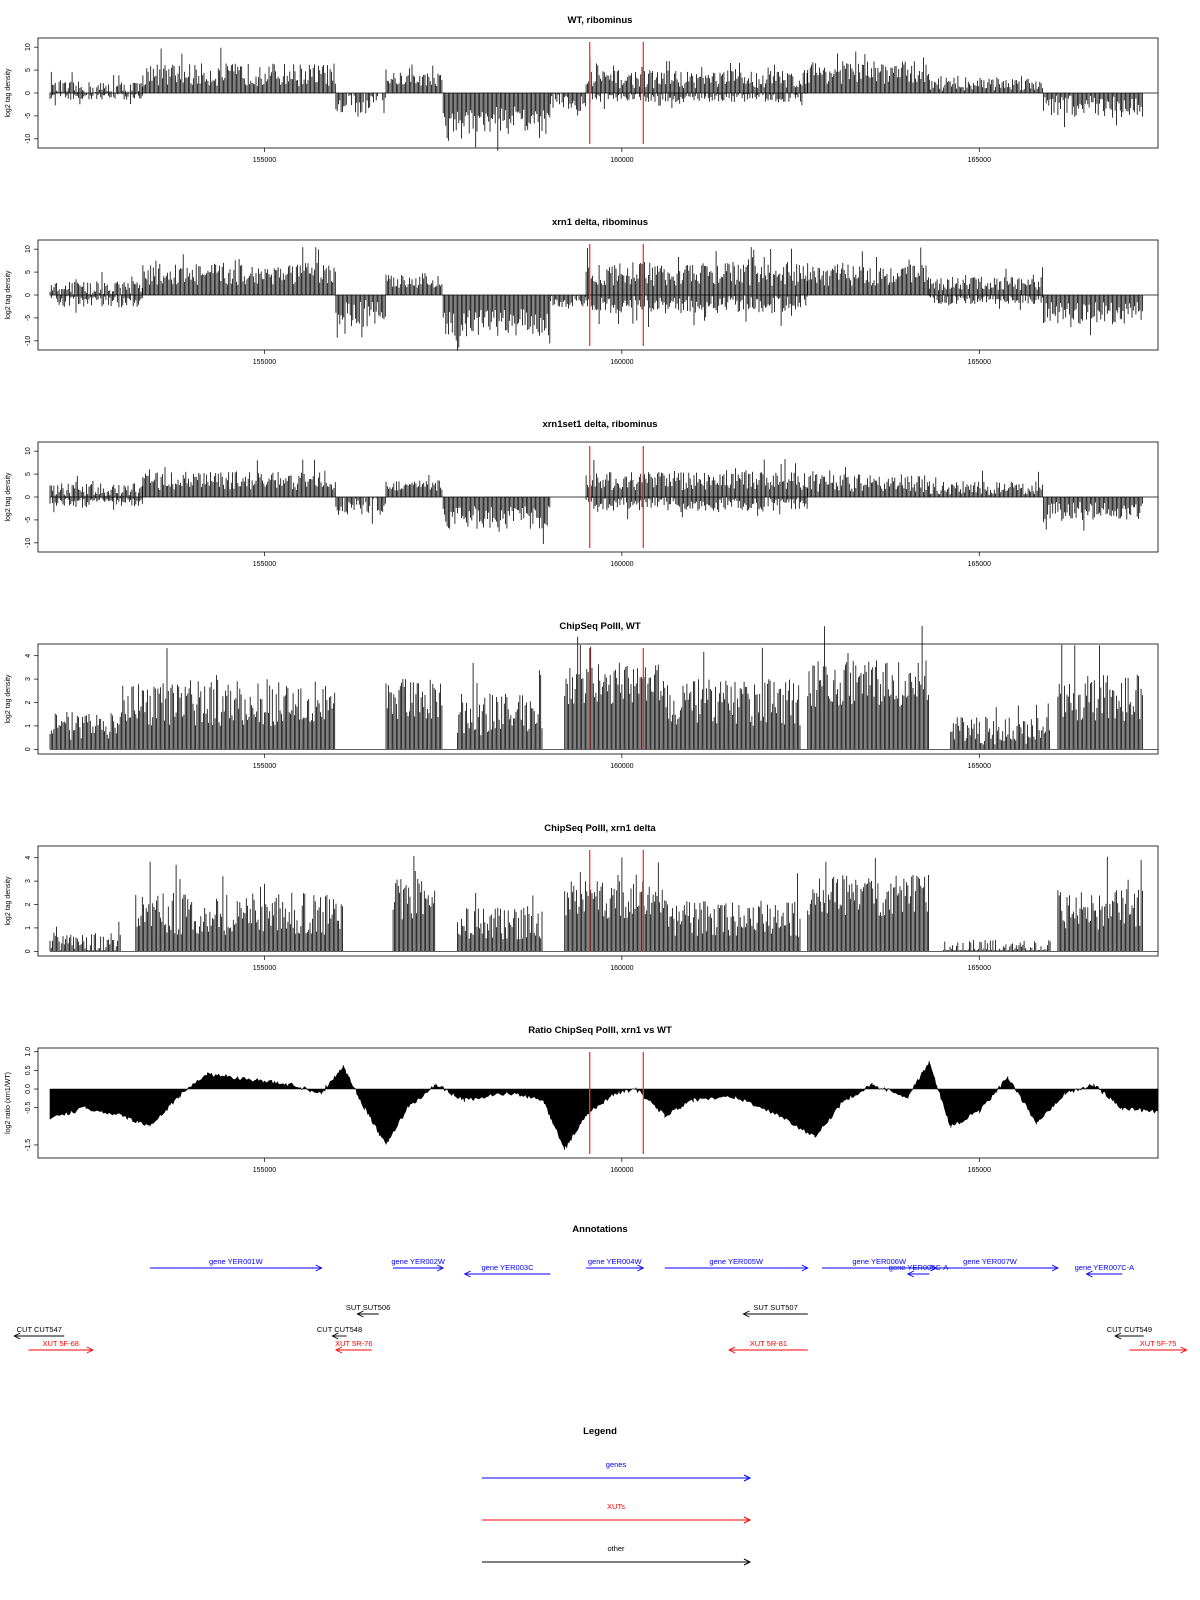  I want to click on feature-gene-yer006c-a: gene YER006C-A, so click(918, 1267).